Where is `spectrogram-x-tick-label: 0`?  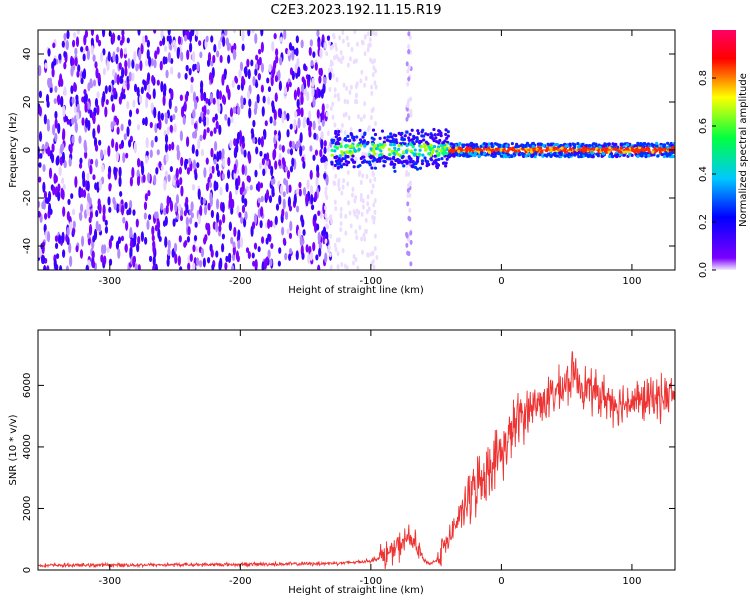 spectrogram-x-tick-label: 0 is located at coordinates (501, 281).